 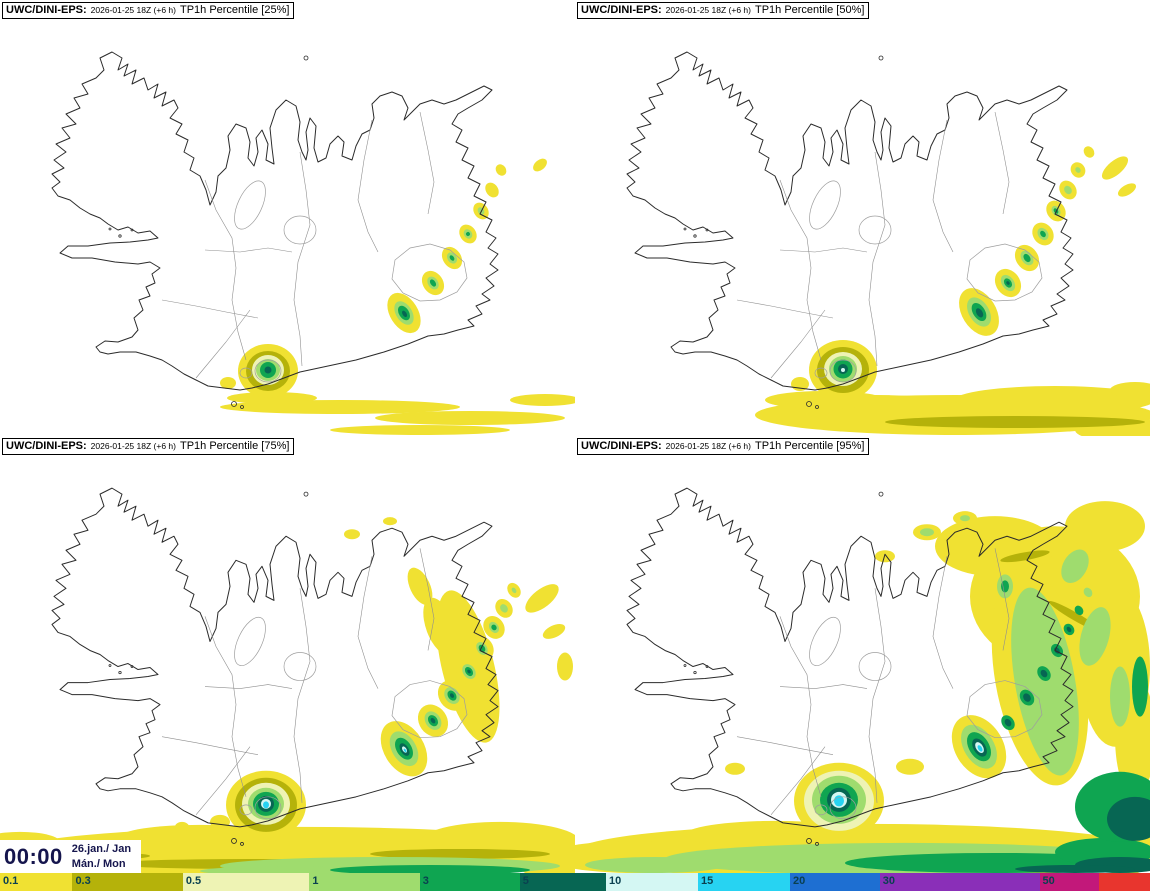 I want to click on parameter-label: TP1h Percentile [50%], so click(x=809, y=10).